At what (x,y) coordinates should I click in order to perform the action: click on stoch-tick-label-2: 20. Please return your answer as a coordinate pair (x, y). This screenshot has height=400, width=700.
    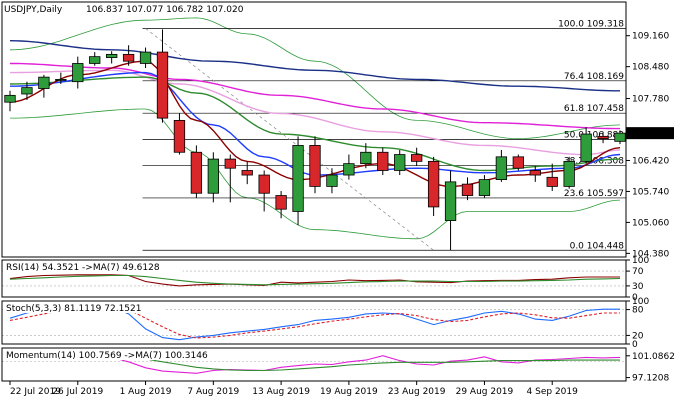
    Looking at the image, I should click on (638, 336).